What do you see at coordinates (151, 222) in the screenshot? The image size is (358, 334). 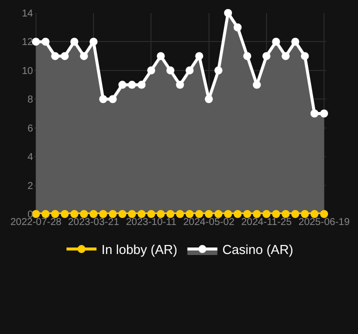 I see `x-tick-label: 2023-10-11` at bounding box center [151, 222].